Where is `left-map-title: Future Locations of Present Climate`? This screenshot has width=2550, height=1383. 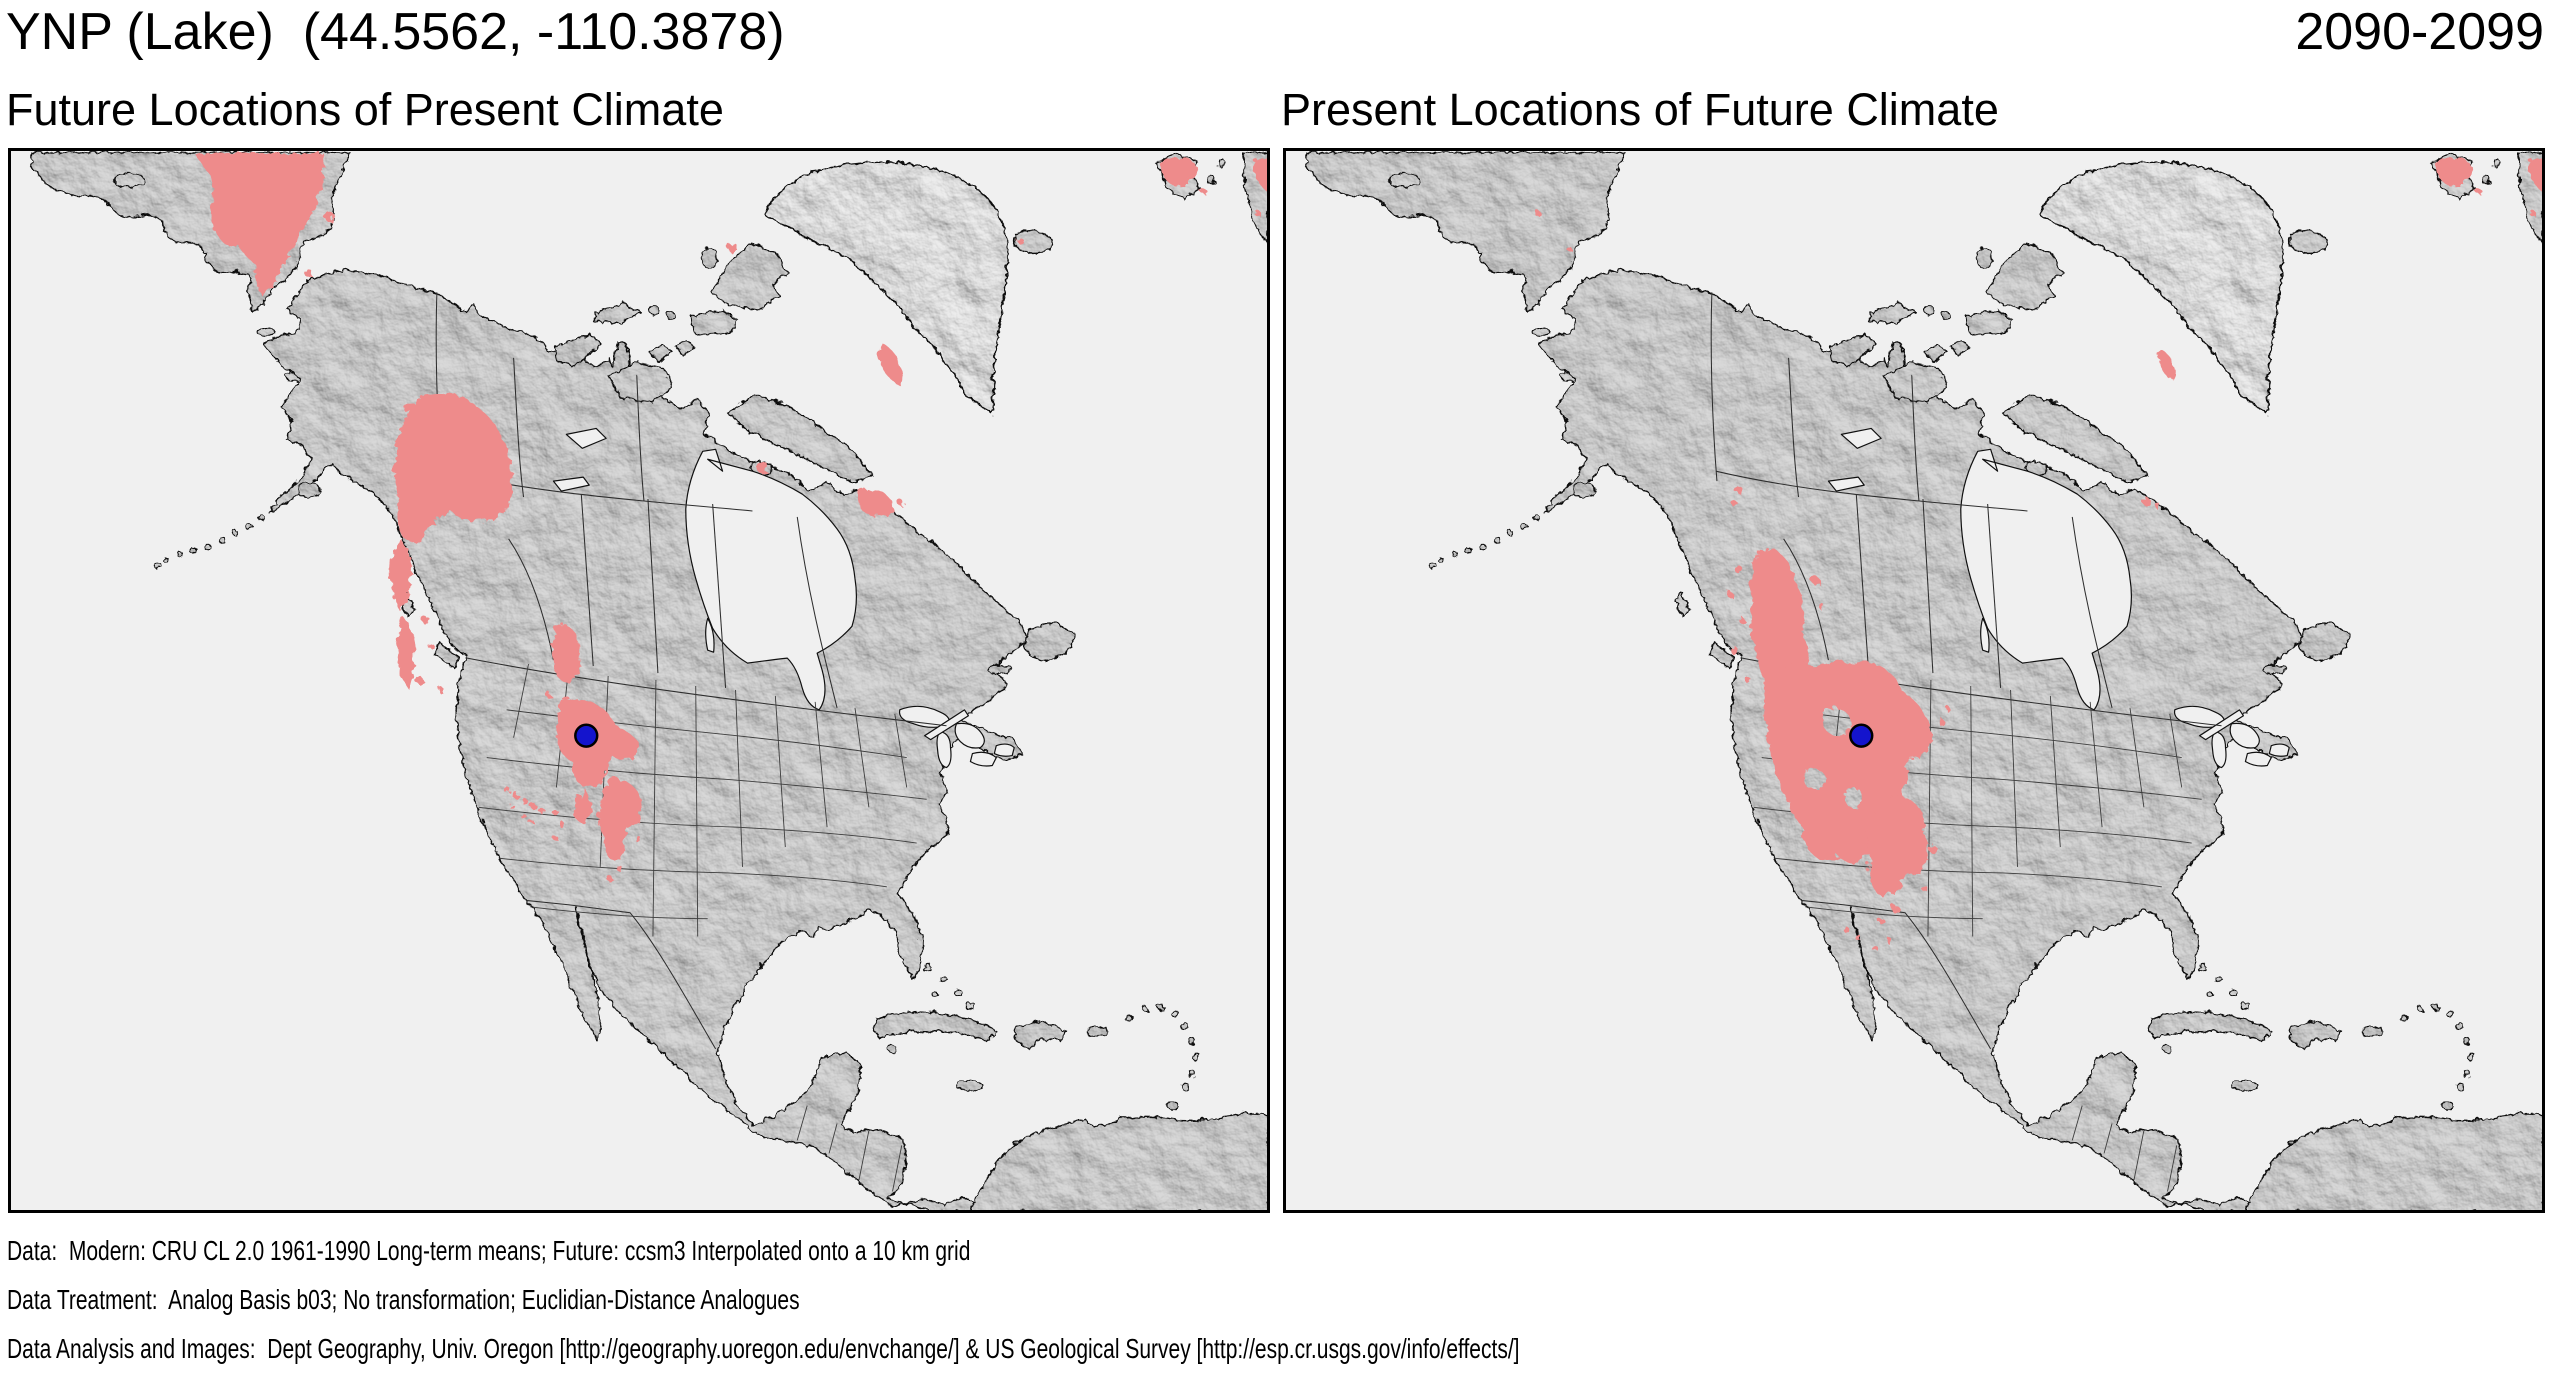
left-map-title: Future Locations of Present Climate is located at coordinates (365, 109).